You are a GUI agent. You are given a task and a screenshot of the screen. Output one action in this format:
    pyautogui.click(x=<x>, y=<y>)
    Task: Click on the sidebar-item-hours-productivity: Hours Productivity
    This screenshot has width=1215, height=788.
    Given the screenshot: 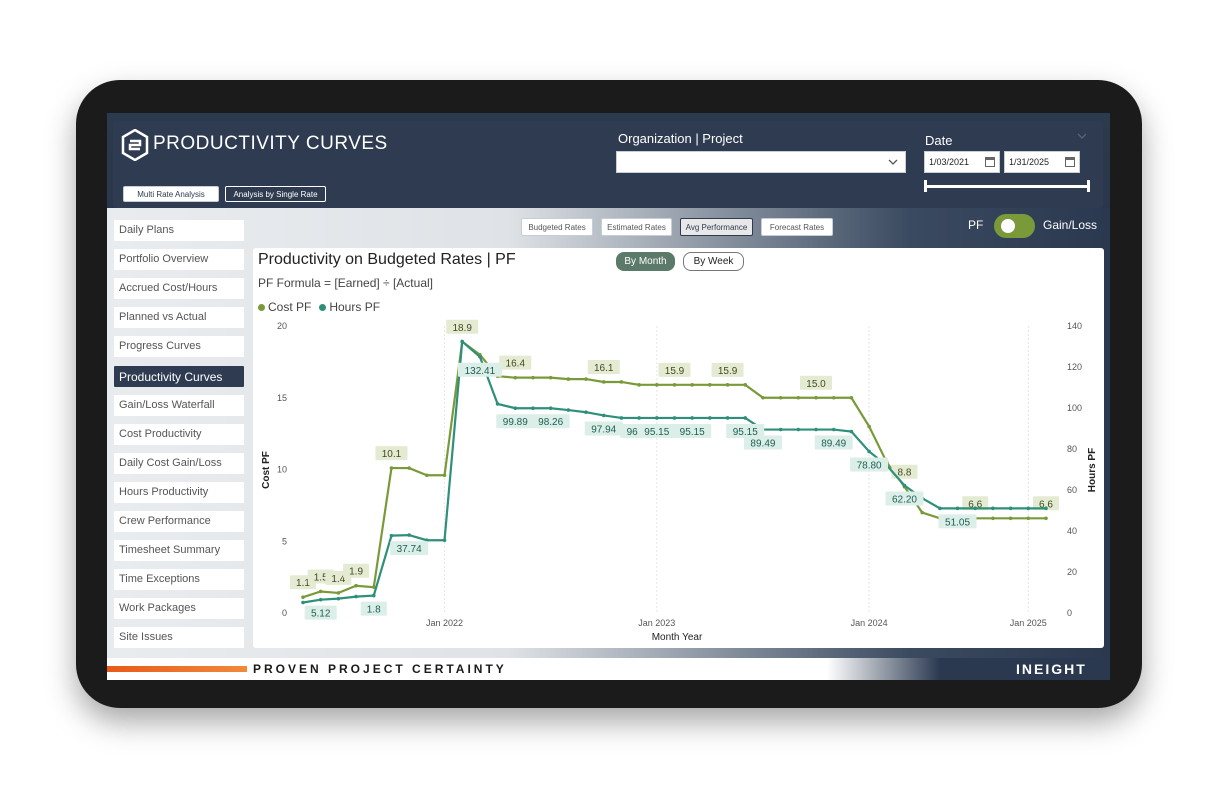 What is the action you would take?
    pyautogui.click(x=179, y=492)
    